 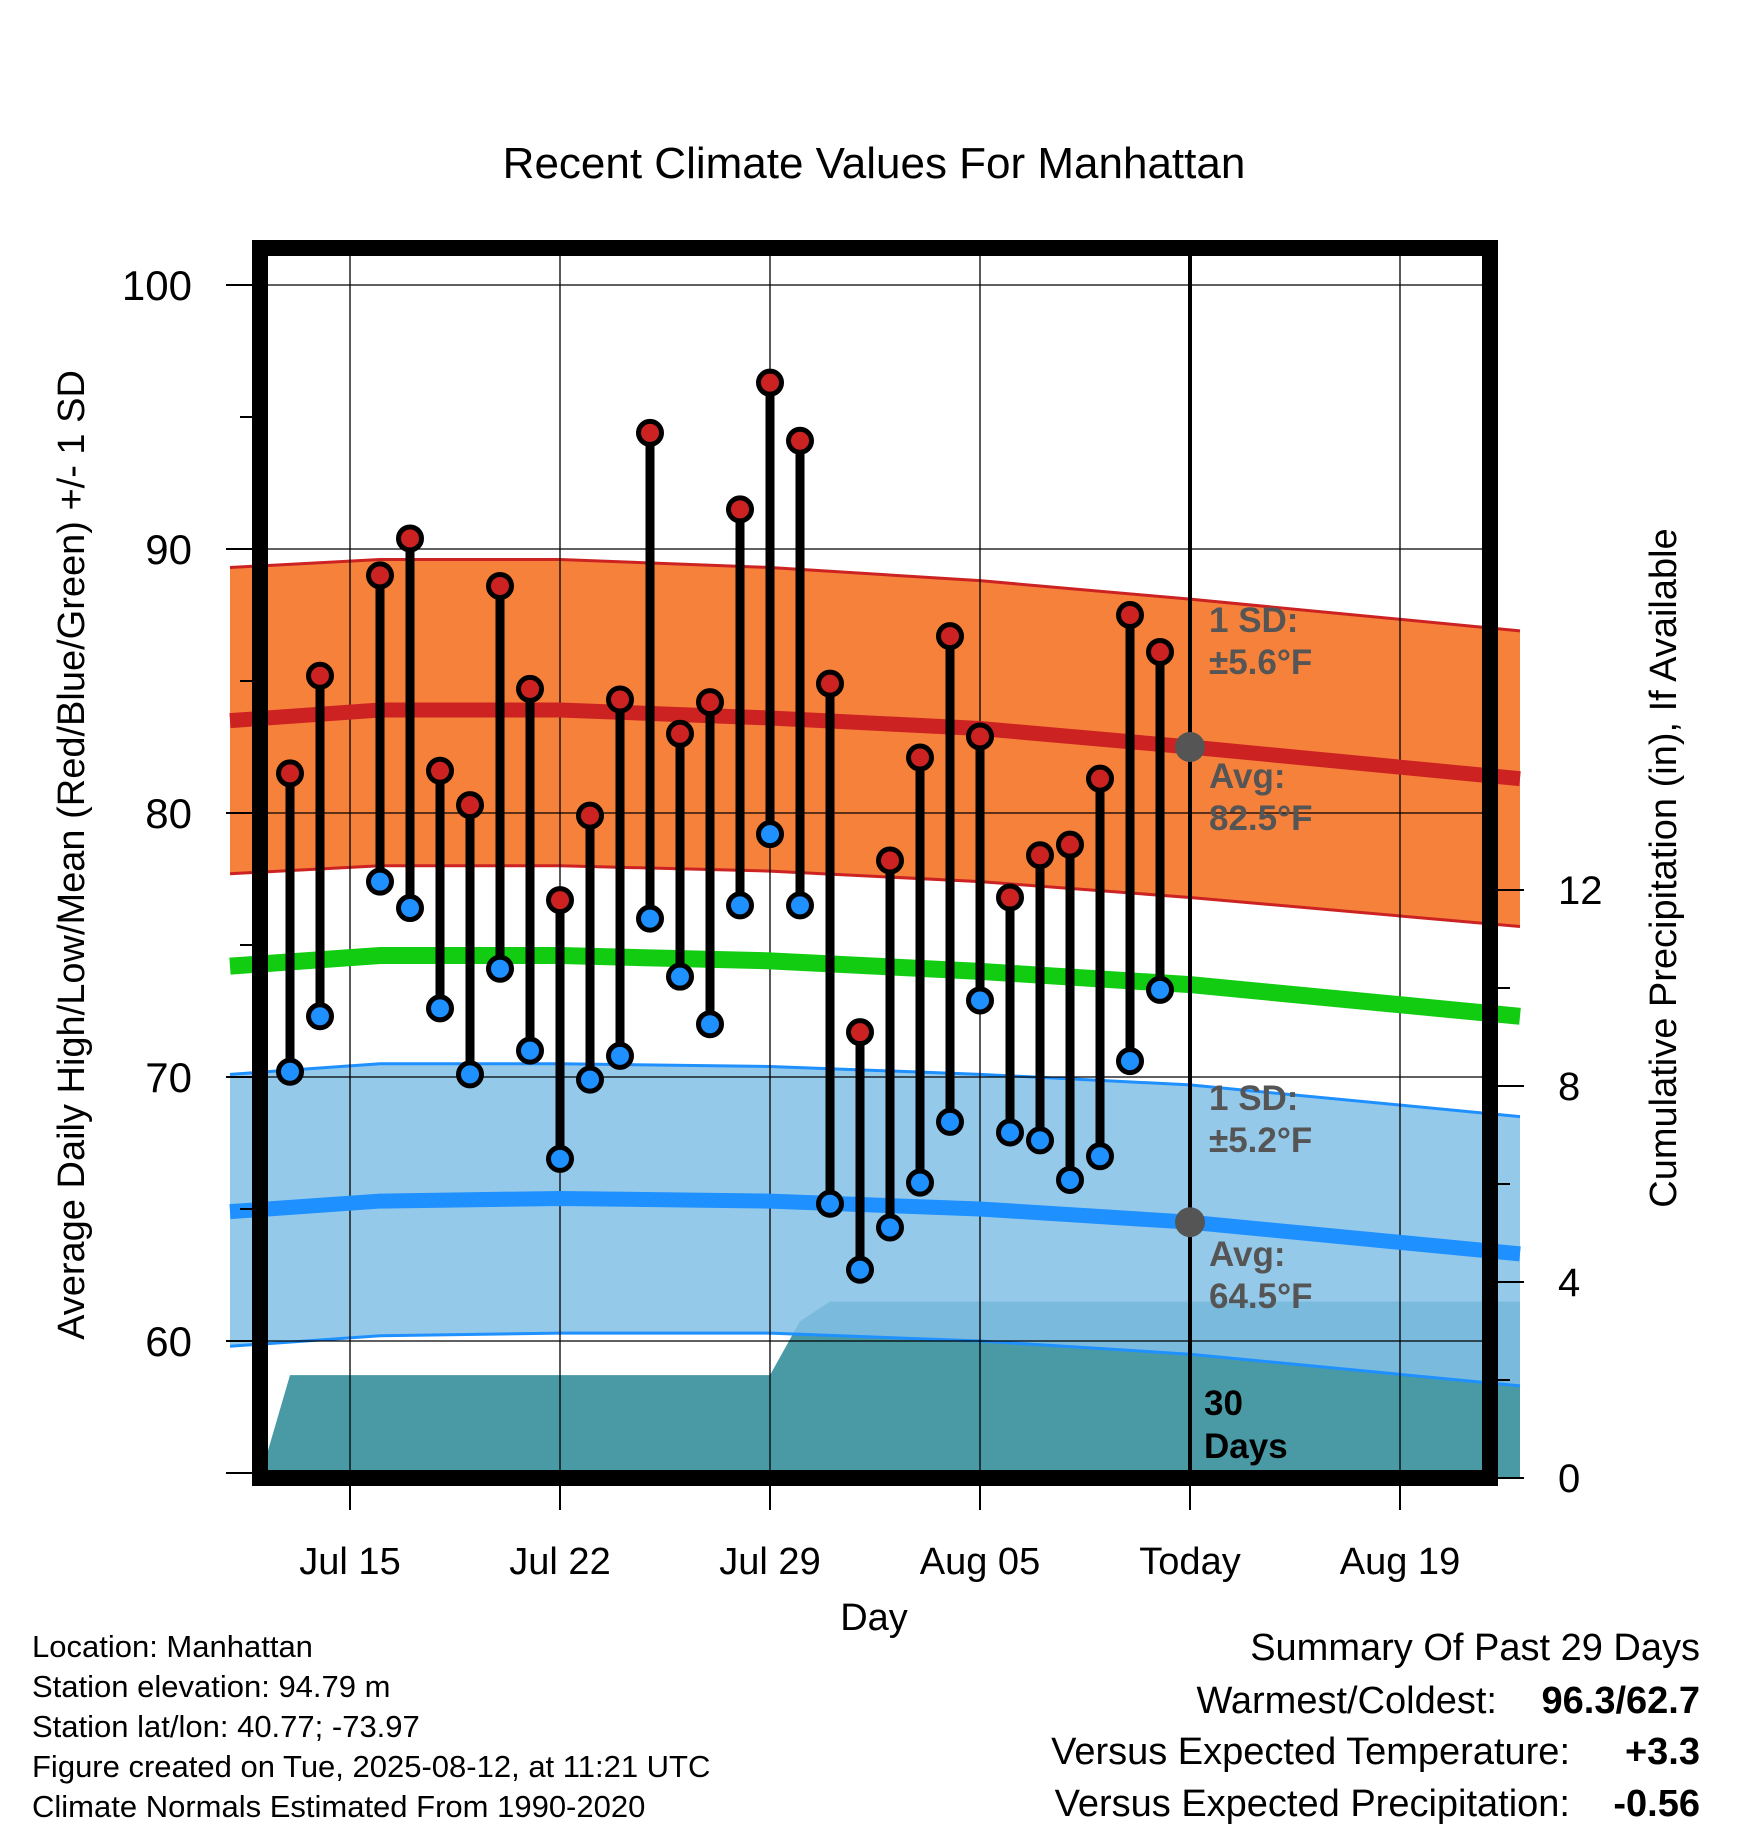 What do you see at coordinates (1247, 1254) in the screenshot?
I see `low-avg-label: Avg:` at bounding box center [1247, 1254].